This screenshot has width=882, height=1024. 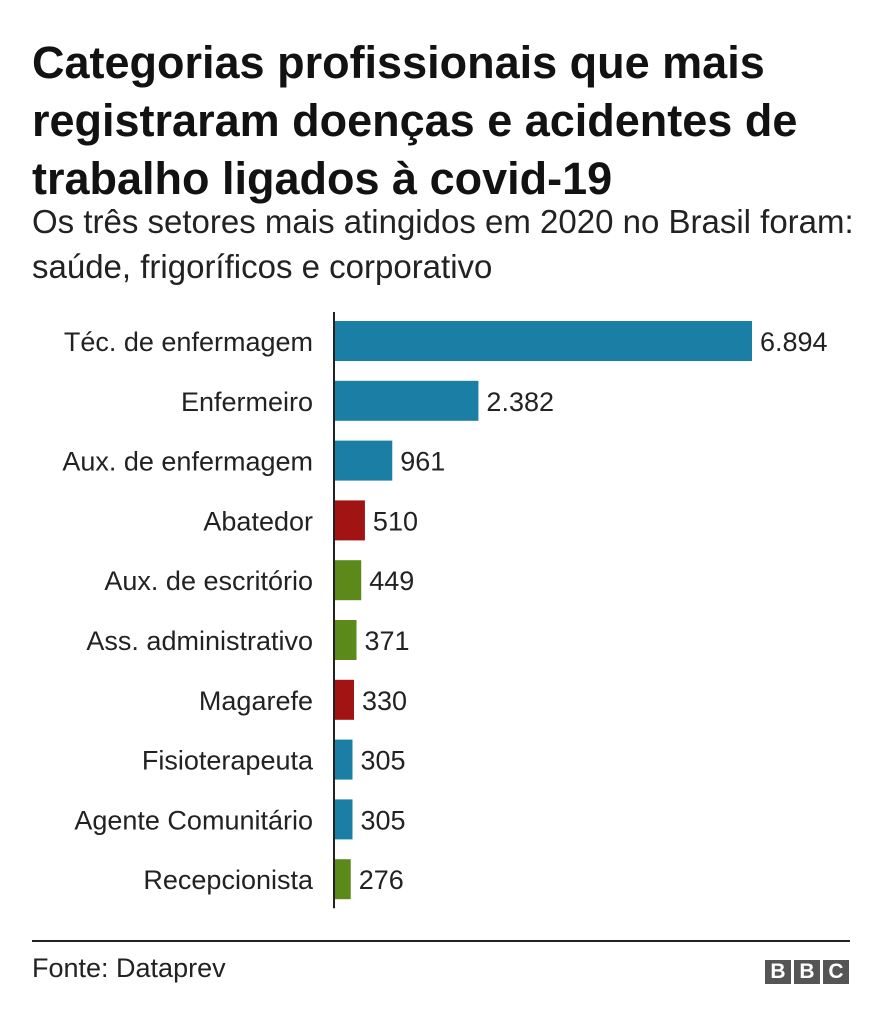 What do you see at coordinates (187, 462) in the screenshot?
I see `category-label: Aux. de enfermagem` at bounding box center [187, 462].